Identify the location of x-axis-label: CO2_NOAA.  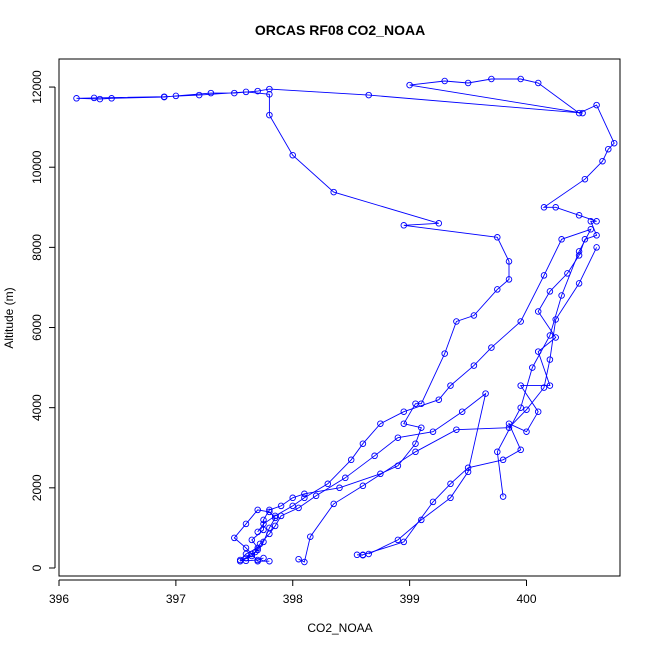
(339, 628).